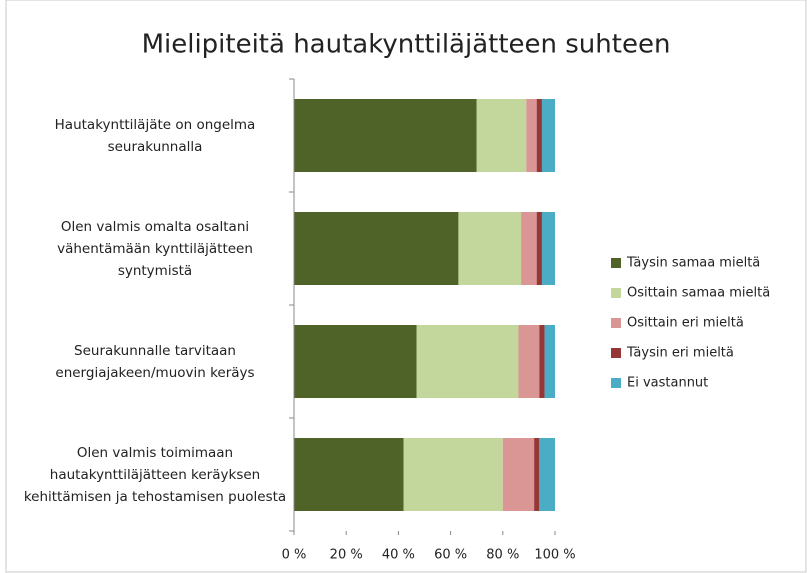 Image resolution: width=807 pixels, height=573 pixels. I want to click on legend-label: Ei vastannut, so click(667, 383).